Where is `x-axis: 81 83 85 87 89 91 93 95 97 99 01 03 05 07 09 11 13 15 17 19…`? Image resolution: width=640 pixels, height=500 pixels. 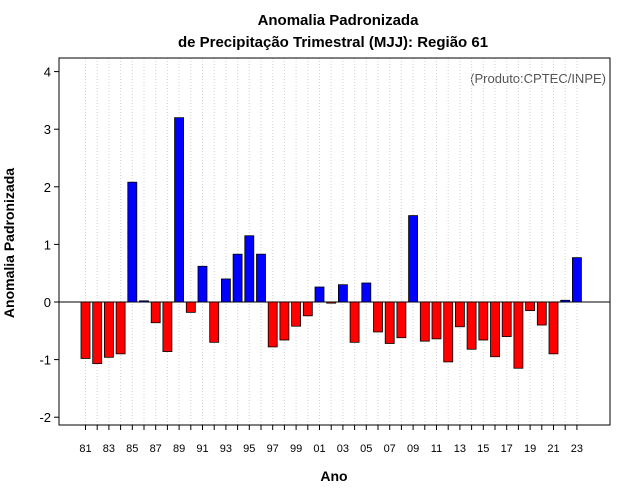
x-axis: 81 83 85 87 89 91 93 95 97 99 01 03 05 07 09 11 13 15 17 19… is located at coordinates (331, 440).